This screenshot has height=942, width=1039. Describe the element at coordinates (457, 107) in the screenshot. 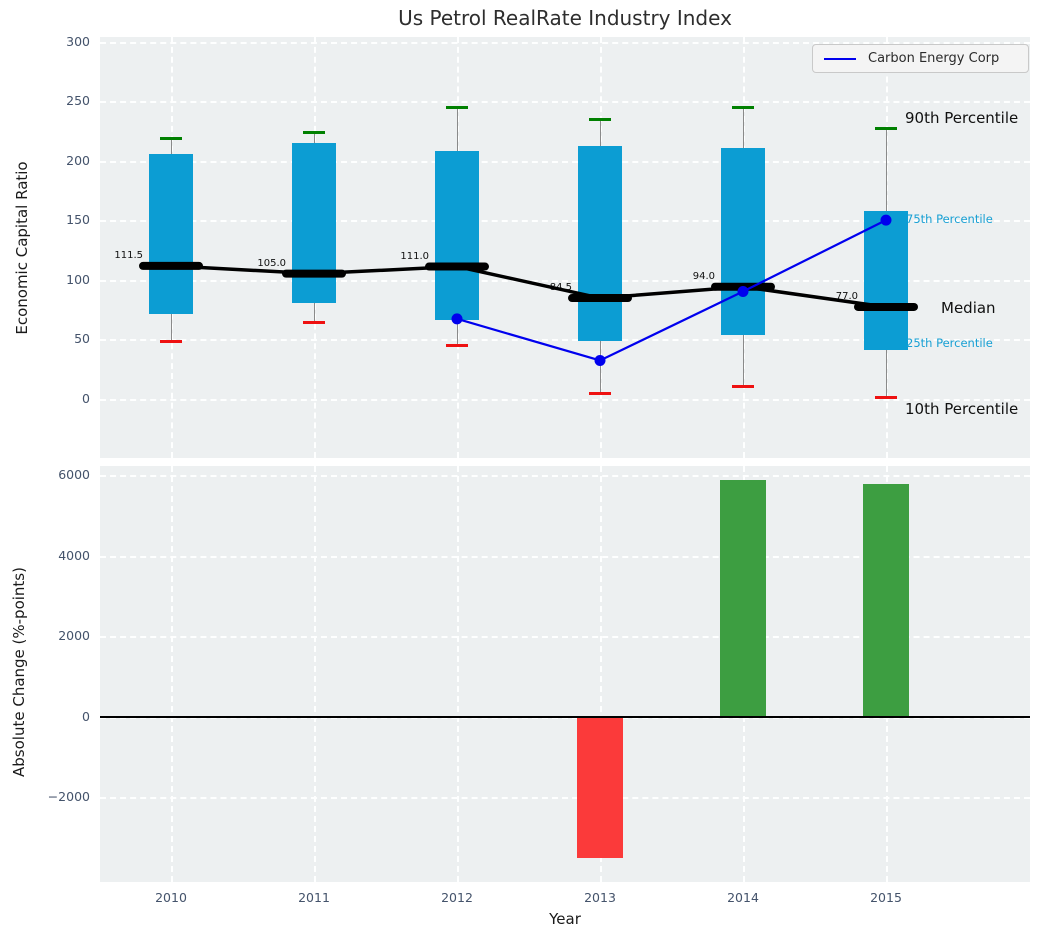

I see `whisker-cap-90th-2012` at that location.